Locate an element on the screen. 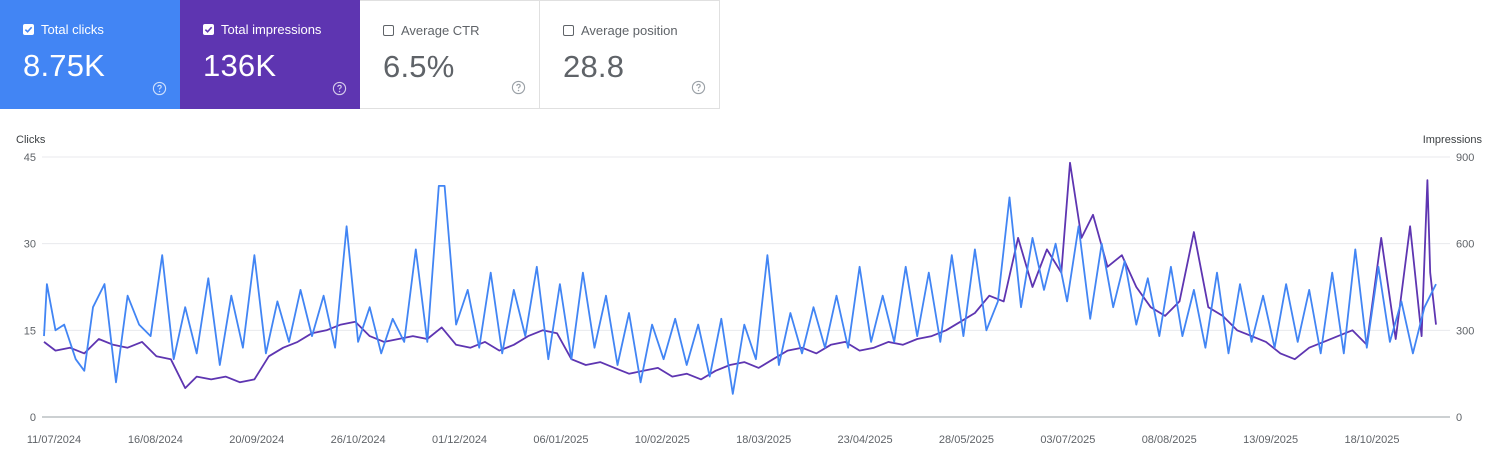  total-clicks-label: Total clicks is located at coordinates (72, 29).